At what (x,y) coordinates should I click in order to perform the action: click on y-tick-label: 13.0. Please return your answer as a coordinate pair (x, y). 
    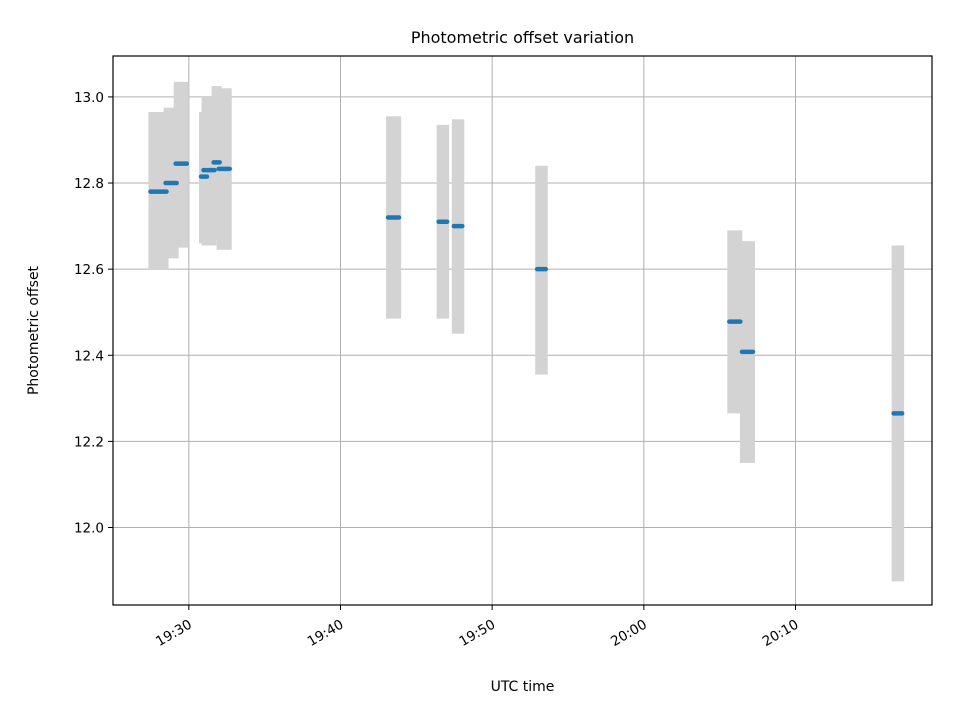
    Looking at the image, I should click on (89, 98).